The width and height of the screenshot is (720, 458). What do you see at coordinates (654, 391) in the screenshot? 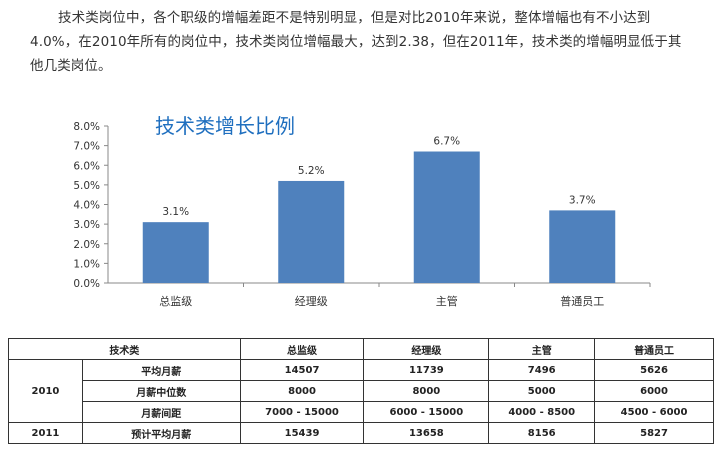
I see `table-cell: 6000` at bounding box center [654, 391].